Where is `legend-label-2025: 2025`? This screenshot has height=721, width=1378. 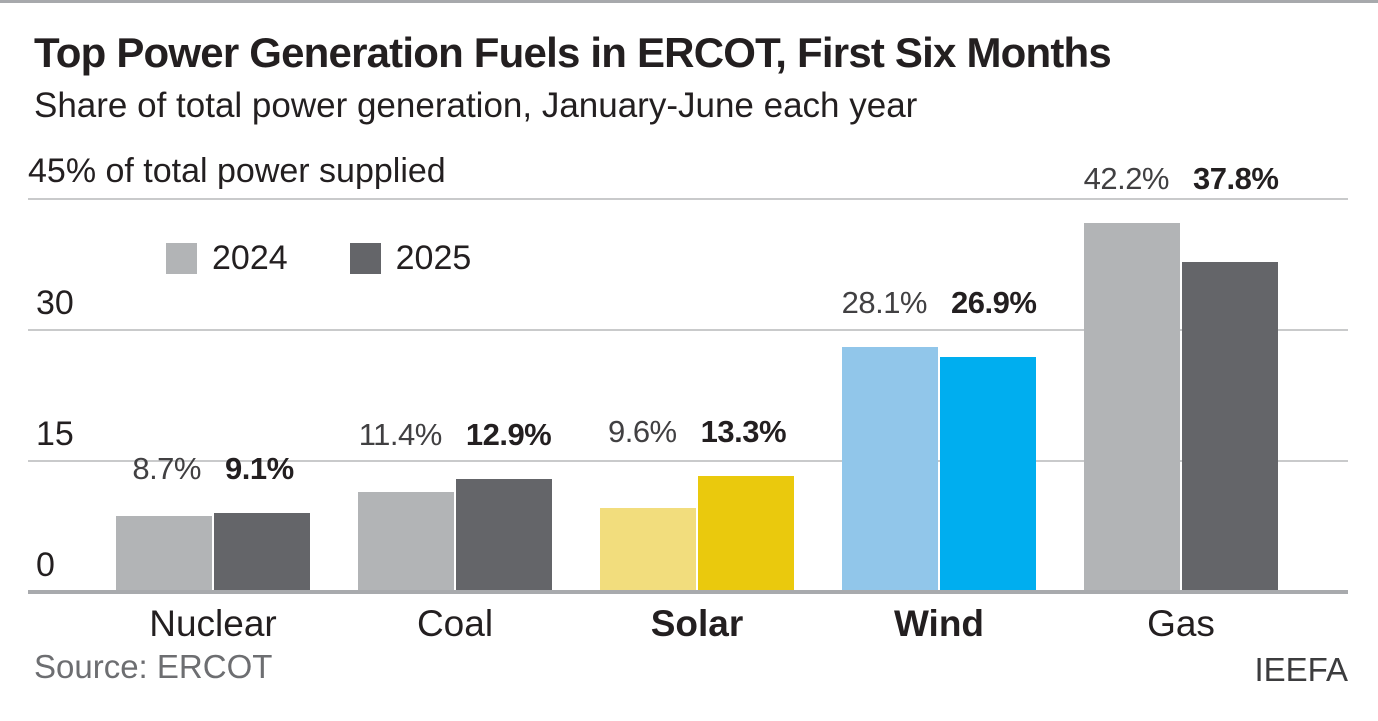 legend-label-2025: 2025 is located at coordinates (433, 258).